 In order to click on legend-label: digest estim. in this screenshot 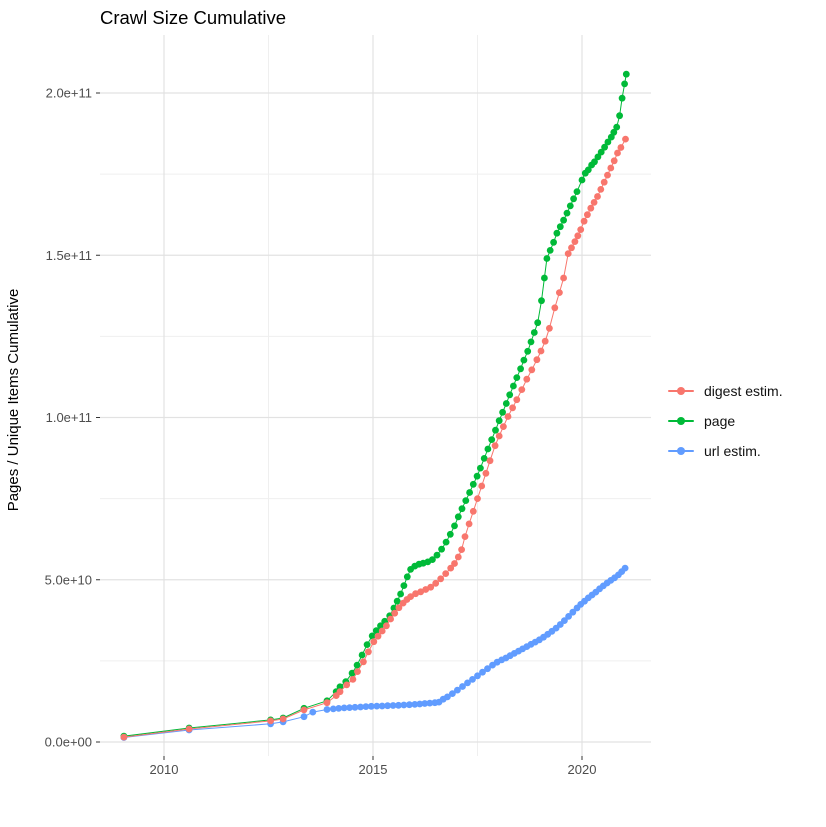, I will do `click(743, 391)`.